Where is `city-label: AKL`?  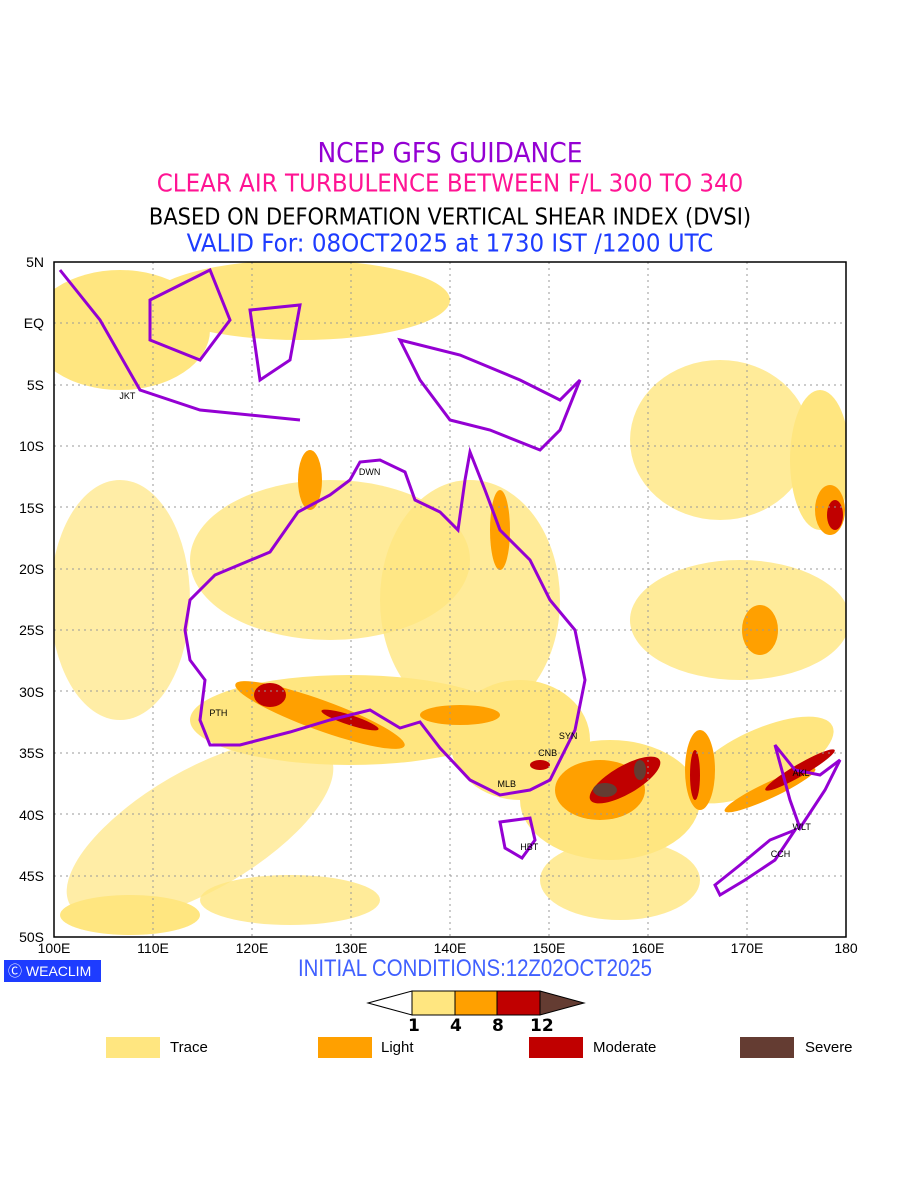
city-label: AKL is located at coordinates (801, 773).